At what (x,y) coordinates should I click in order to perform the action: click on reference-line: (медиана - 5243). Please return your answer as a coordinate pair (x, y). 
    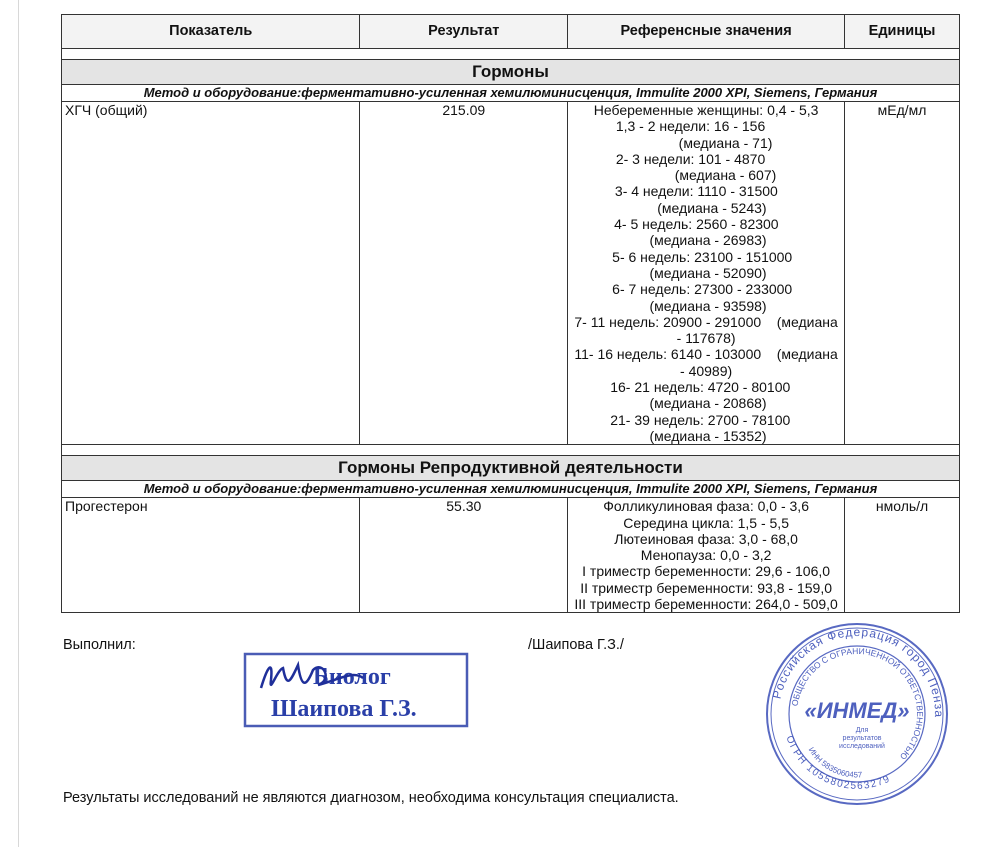
    Looking at the image, I should click on (706, 207).